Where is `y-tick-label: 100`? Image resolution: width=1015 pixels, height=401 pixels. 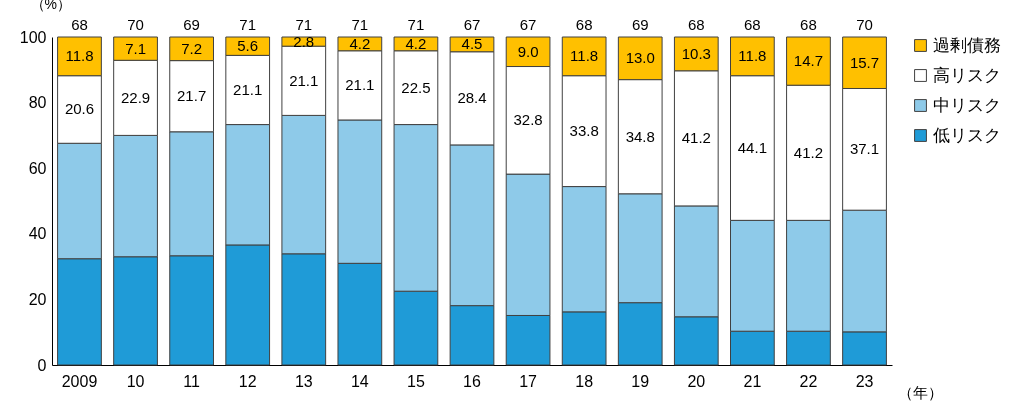 y-tick-label: 100 is located at coordinates (33, 37).